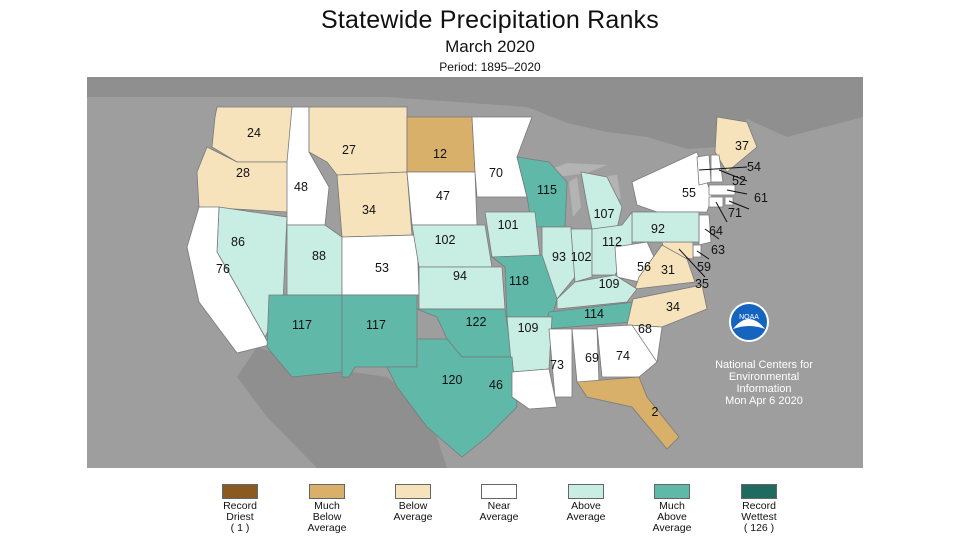 Image resolution: width=980 pixels, height=551 pixels. I want to click on rank-label-ok: 122, so click(476, 322).